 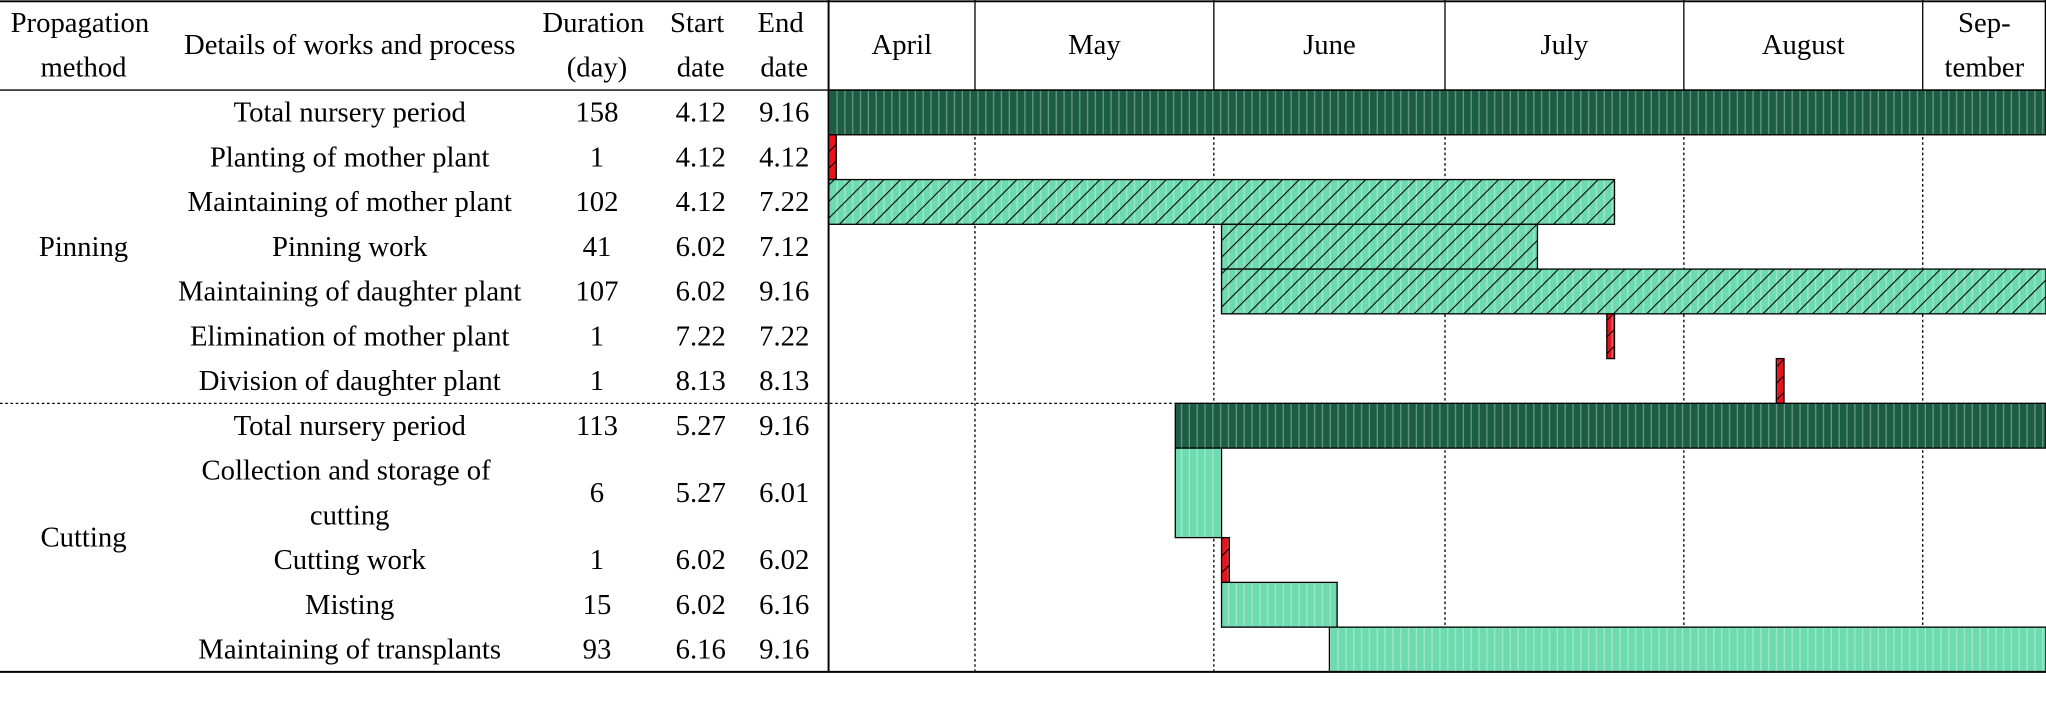 I want to click on task-label: Collection and storage of cutting, so click(x=350, y=493).